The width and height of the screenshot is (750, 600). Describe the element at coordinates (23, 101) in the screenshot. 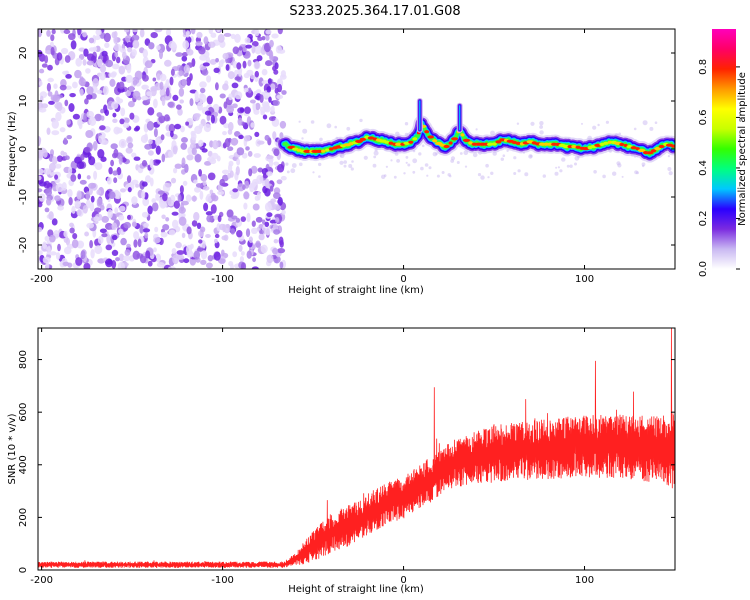

I see `y-tick-label: 10` at that location.